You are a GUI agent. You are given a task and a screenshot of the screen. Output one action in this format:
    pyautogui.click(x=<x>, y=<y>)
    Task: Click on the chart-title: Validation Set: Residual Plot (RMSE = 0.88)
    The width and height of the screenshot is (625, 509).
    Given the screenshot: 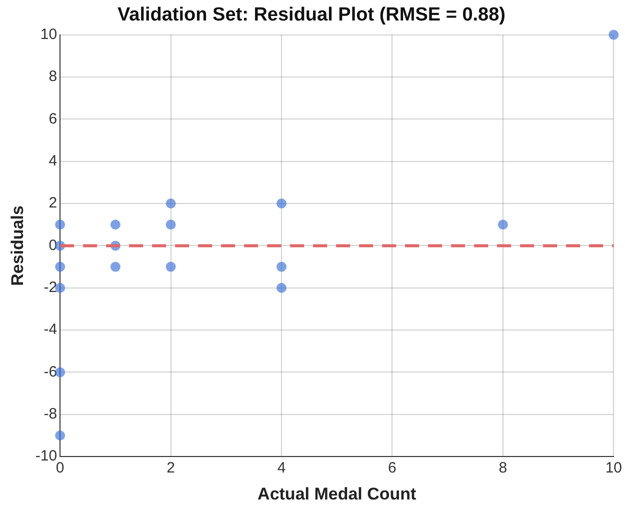 What is the action you would take?
    pyautogui.click(x=311, y=15)
    